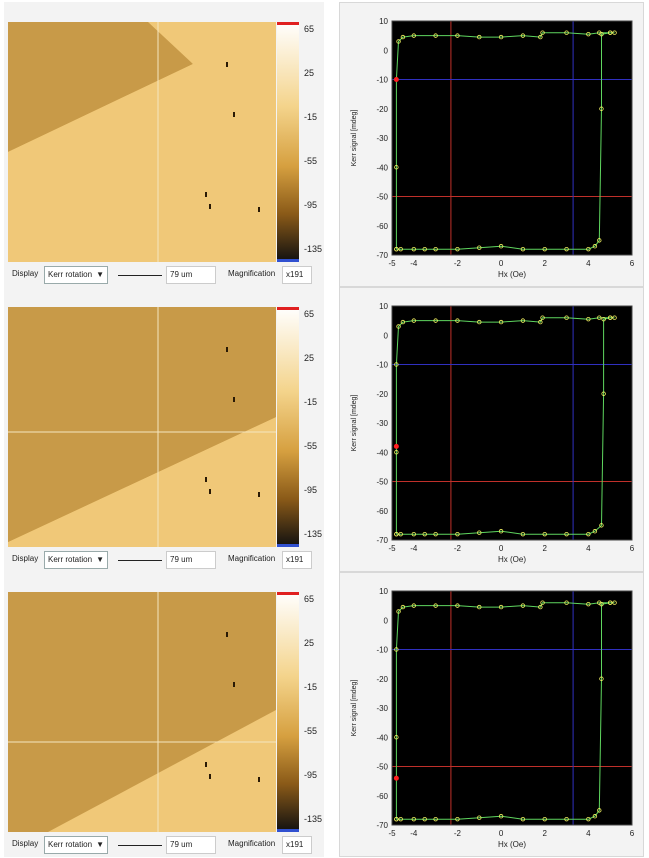 The image size is (649, 858). What do you see at coordinates (162, 771) in the screenshot?
I see `bright-domain-region` at bounding box center [162, 771].